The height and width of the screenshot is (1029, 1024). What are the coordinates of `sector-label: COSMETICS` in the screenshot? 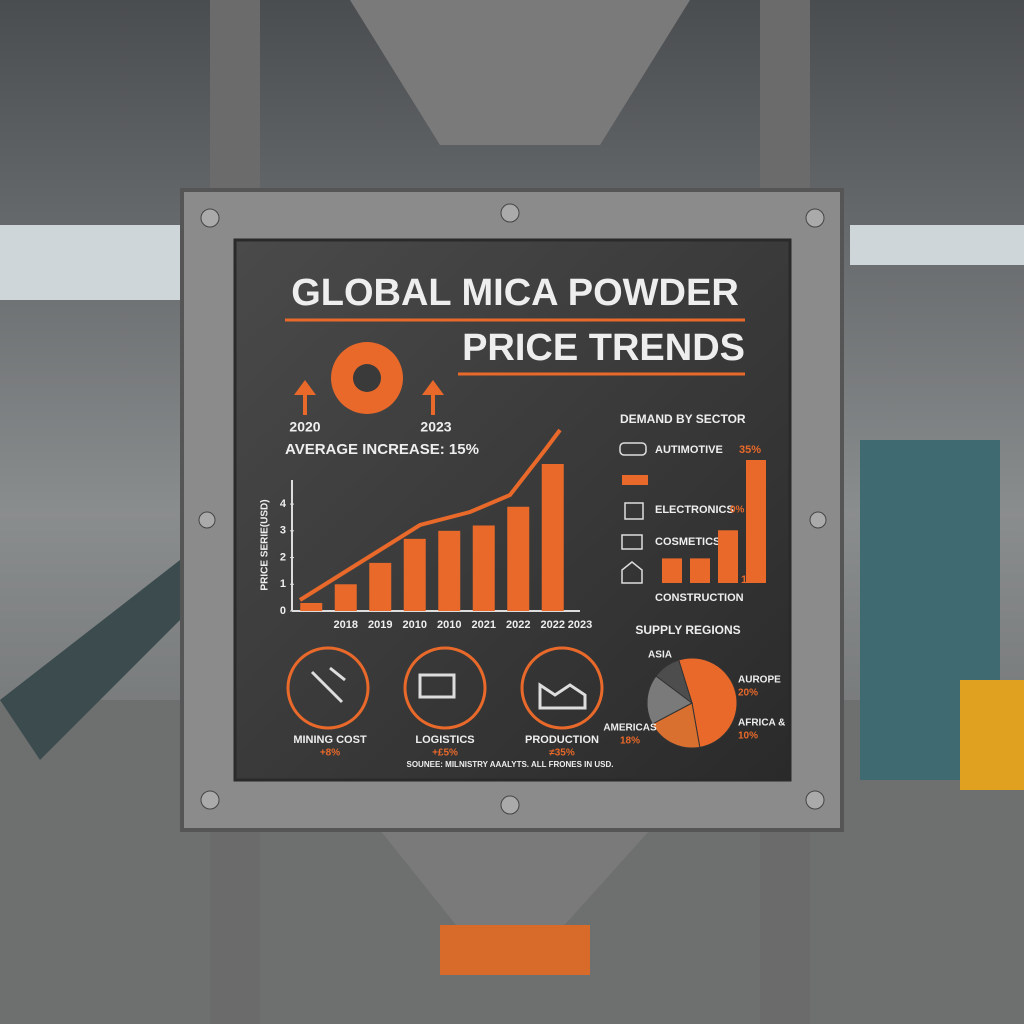 It's located at (687, 542).